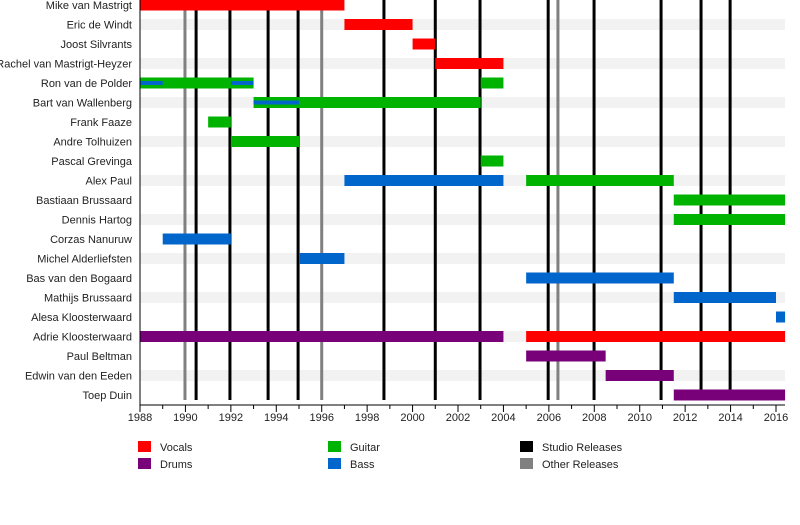 The image size is (800, 525). Describe the element at coordinates (101, 123) in the screenshot. I see `member-name-label: Frank Faaze` at that location.